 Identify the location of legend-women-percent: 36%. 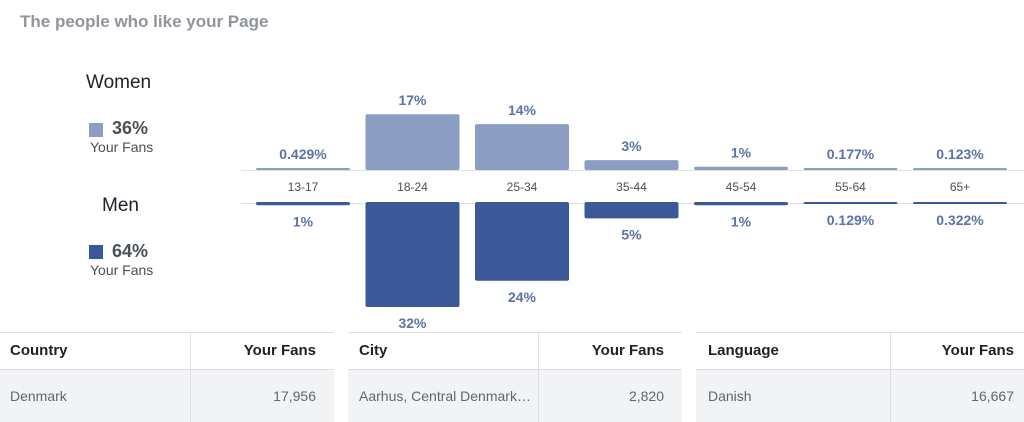
(130, 128).